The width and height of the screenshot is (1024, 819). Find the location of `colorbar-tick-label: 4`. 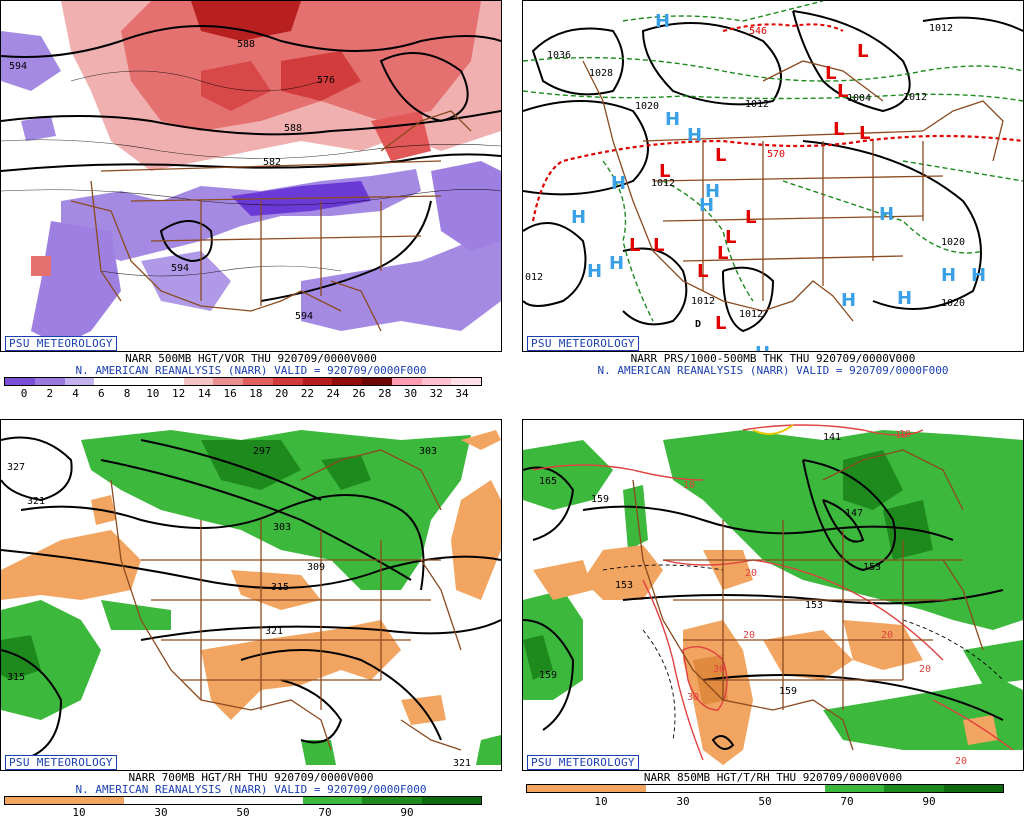

colorbar-tick-label: 4 is located at coordinates (75, 393).